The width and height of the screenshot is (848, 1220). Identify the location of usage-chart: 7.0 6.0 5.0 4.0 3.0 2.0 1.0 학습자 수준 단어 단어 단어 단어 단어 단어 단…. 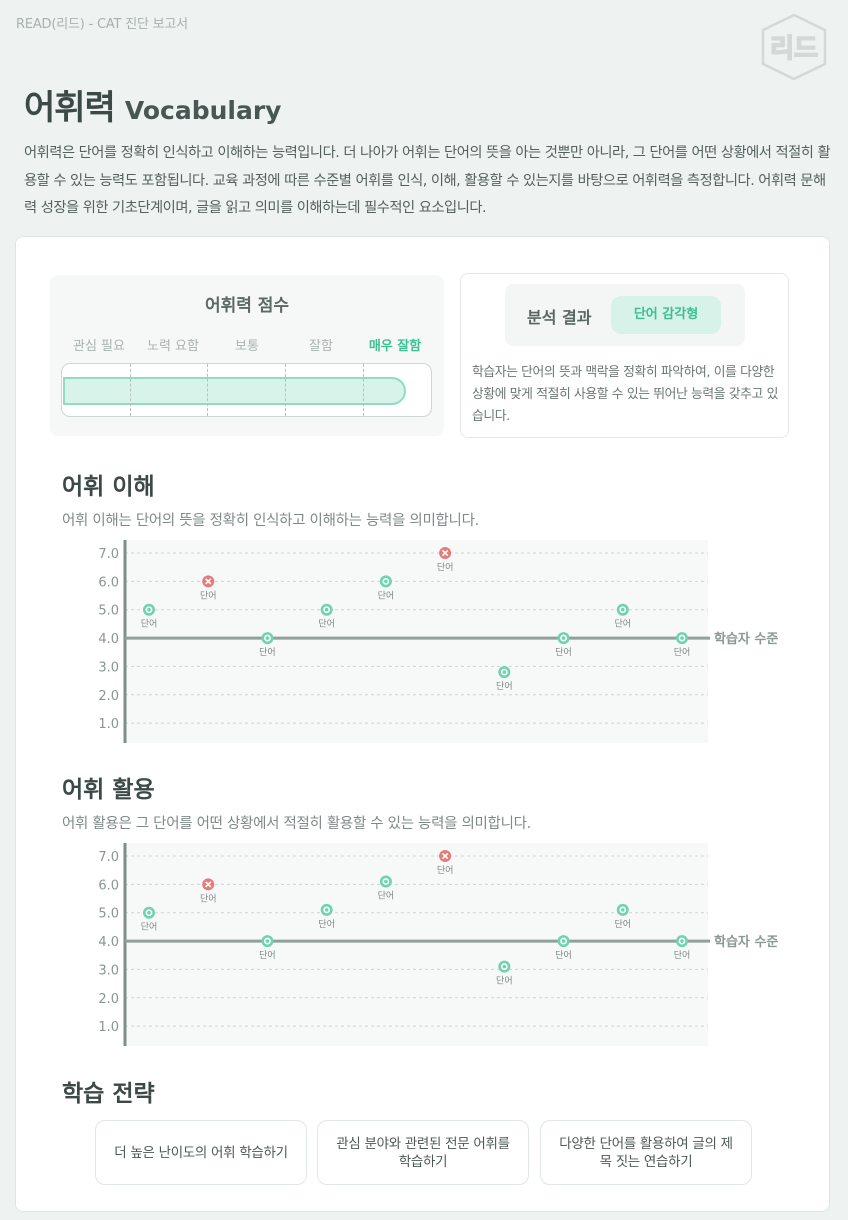
(436, 945).